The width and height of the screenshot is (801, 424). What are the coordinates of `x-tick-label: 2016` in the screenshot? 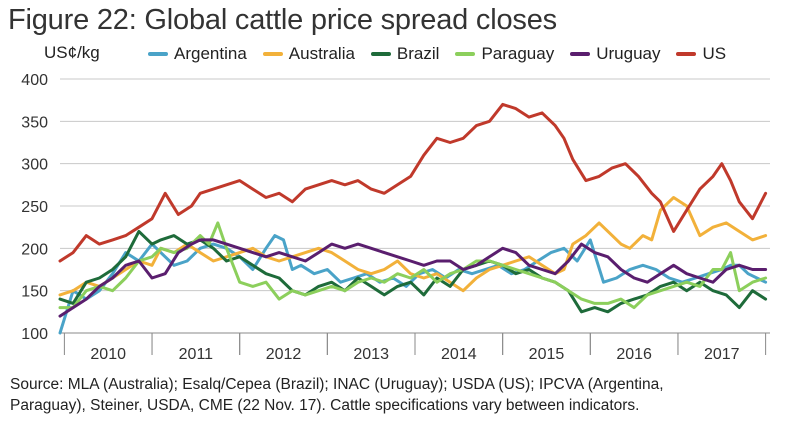 It's located at (634, 354).